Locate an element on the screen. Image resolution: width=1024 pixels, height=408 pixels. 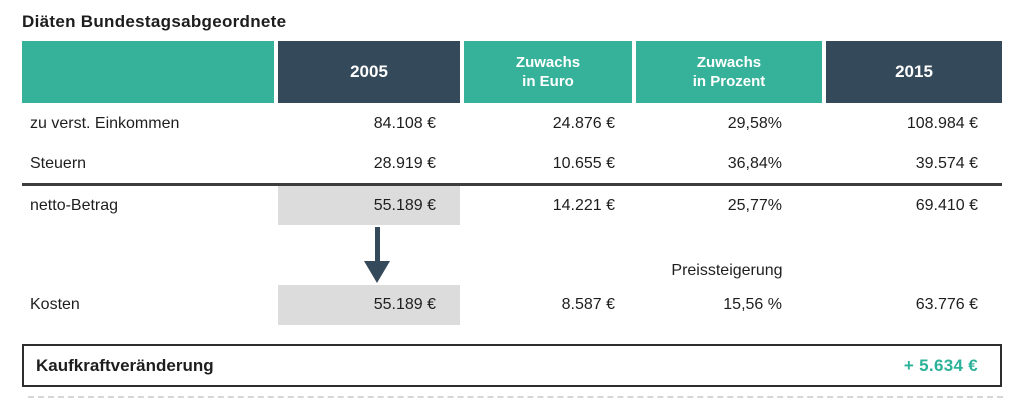
value-zuwachs-euro: 10.655 € is located at coordinates (583, 163).